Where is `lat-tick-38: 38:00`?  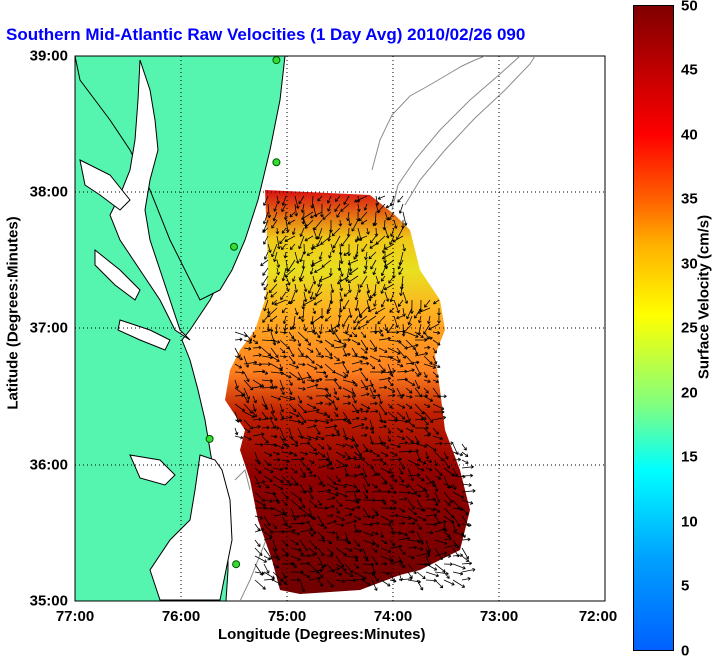 lat-tick-38: 38:00 is located at coordinates (48, 192).